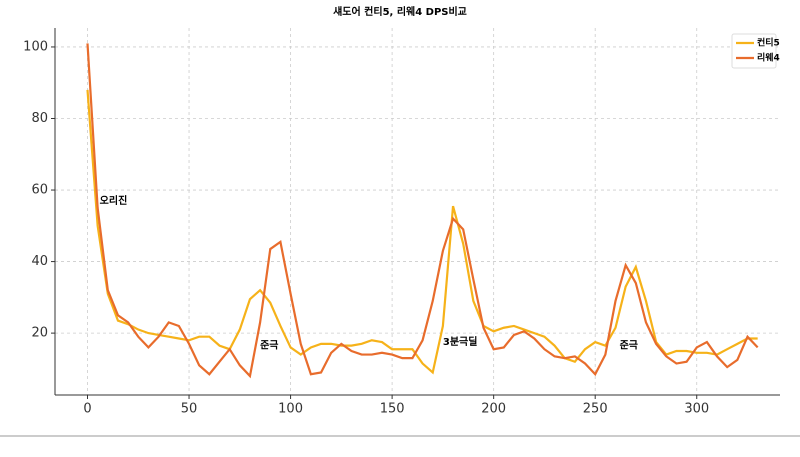 The width and height of the screenshot is (800, 457). I want to click on y-tick-label: 40, so click(39, 261).